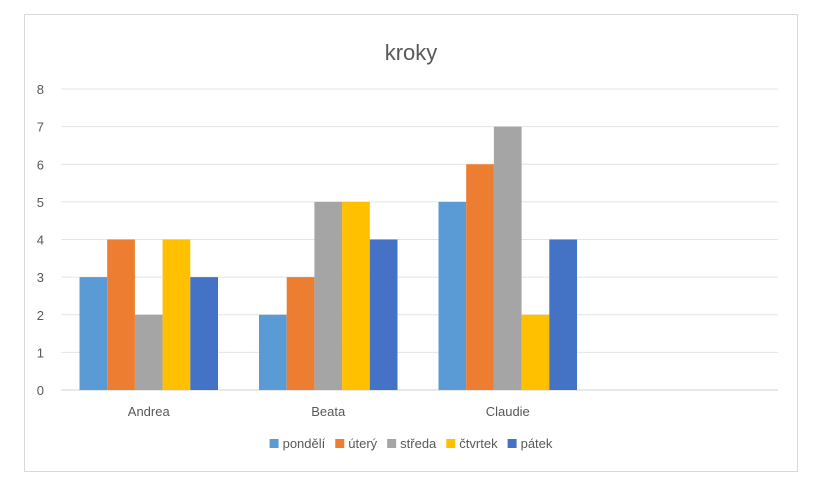 The width and height of the screenshot is (823, 496). I want to click on bar-středa-Andrea, so click(148, 352).